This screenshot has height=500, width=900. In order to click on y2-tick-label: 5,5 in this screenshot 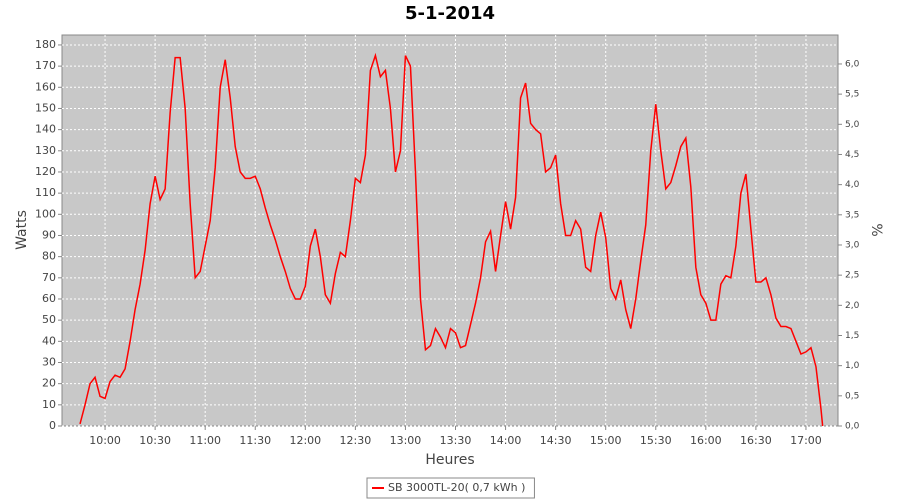, I will do `click(852, 95)`.